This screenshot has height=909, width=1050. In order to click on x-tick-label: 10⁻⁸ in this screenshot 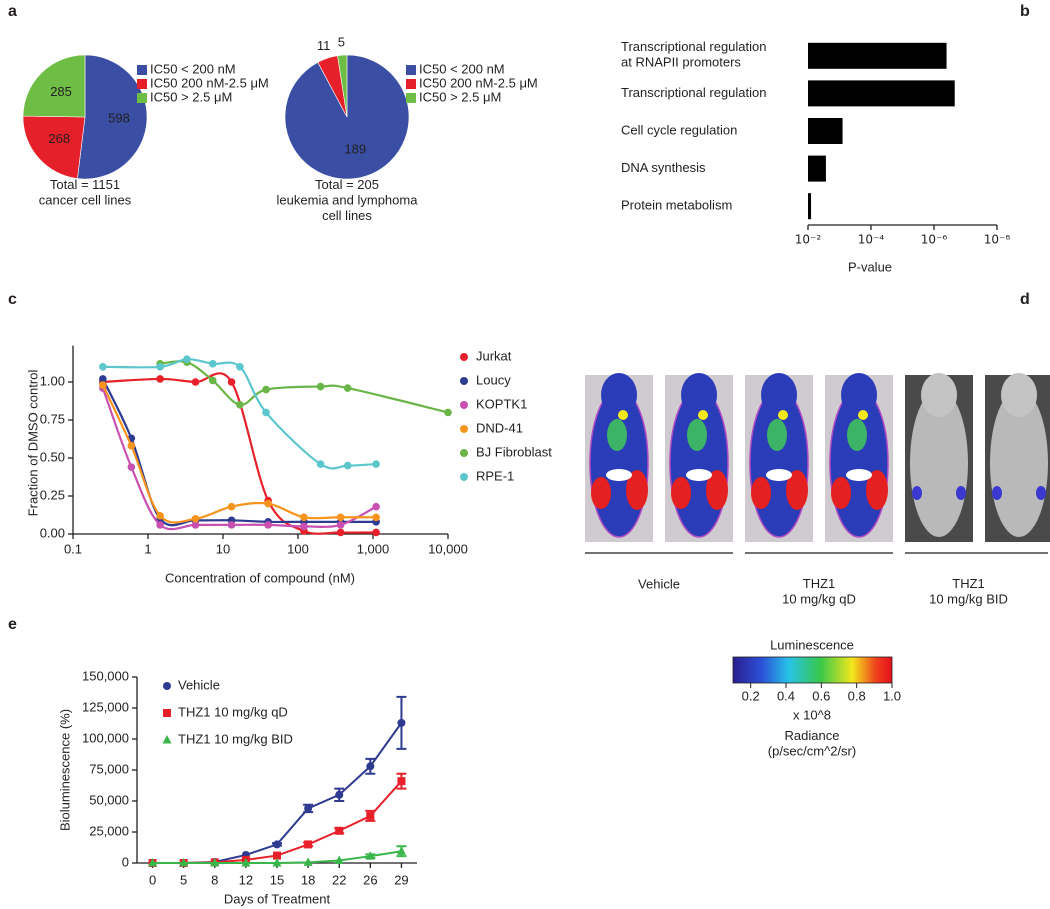, I will do `click(997, 240)`.